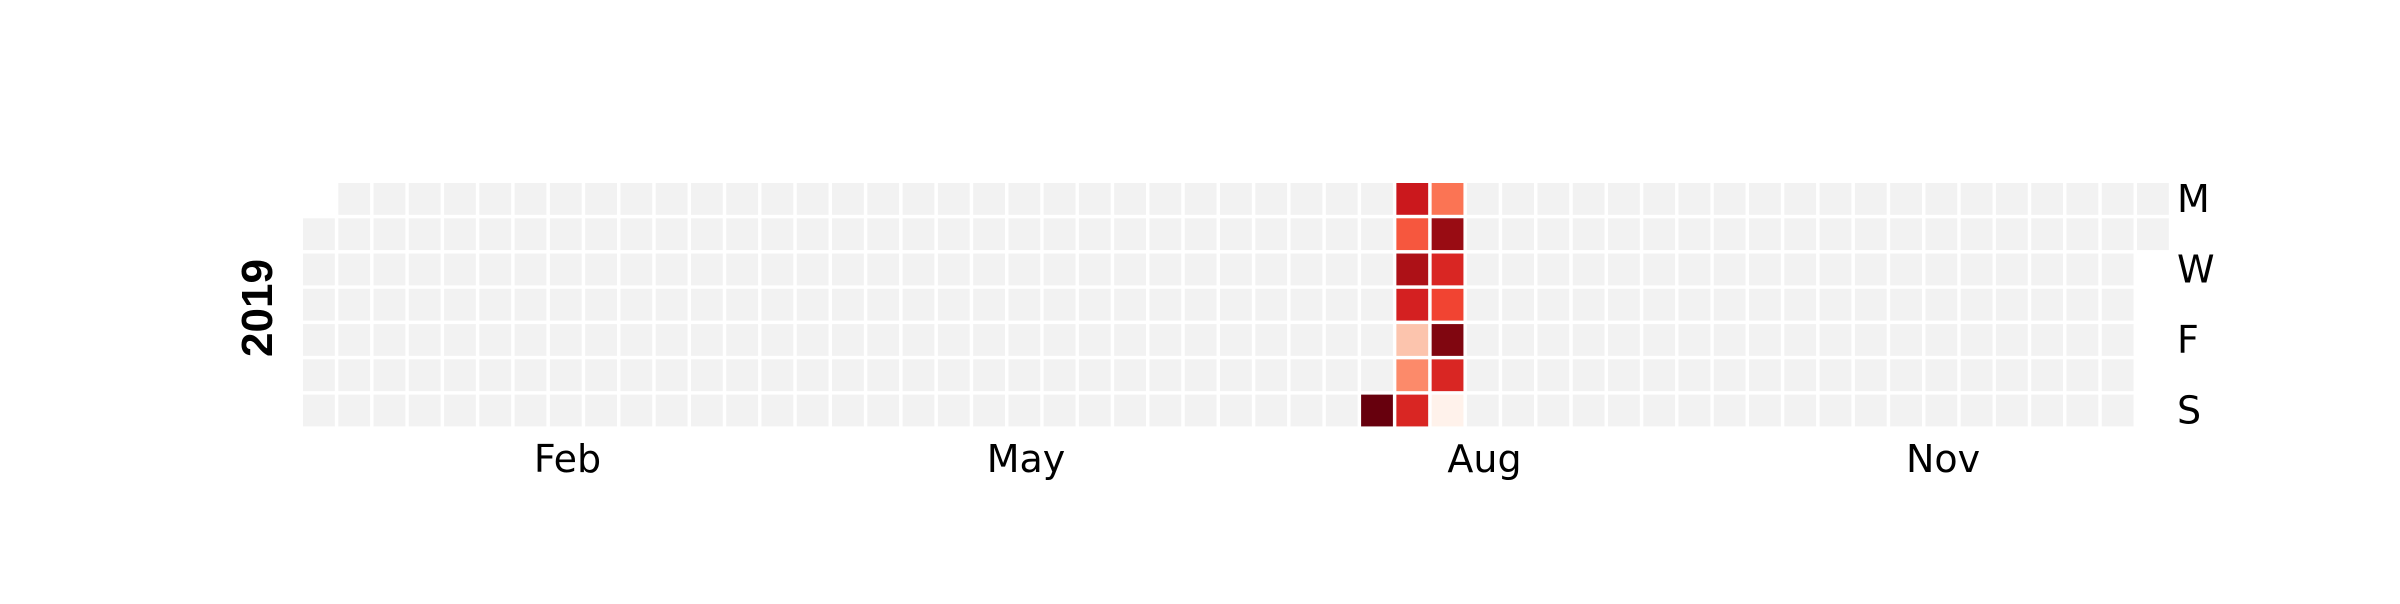 The height and width of the screenshot is (604, 2400). What do you see at coordinates (2189, 411) in the screenshot?
I see `y-tick-label: S` at bounding box center [2189, 411].